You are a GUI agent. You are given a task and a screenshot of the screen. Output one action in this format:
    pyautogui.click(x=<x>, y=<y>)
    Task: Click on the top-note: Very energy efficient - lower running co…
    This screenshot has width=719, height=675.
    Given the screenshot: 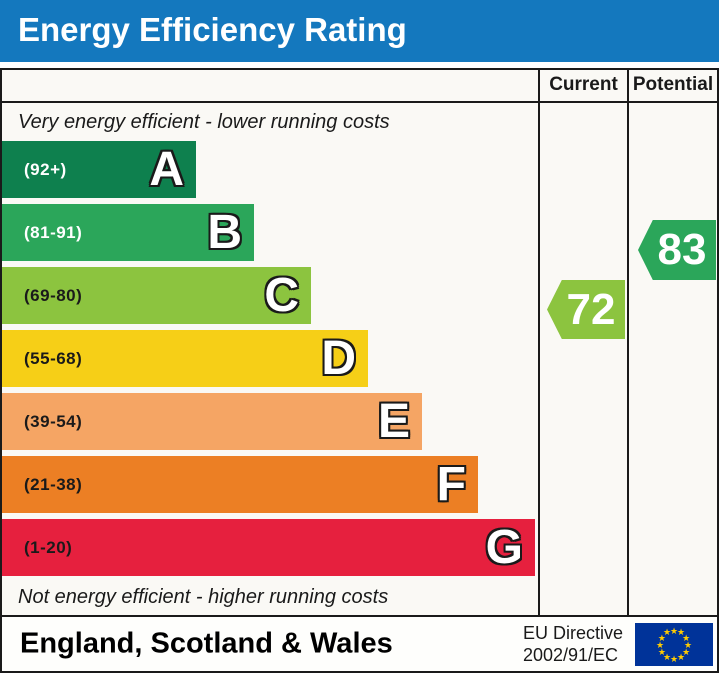 What is the action you would take?
    pyautogui.click(x=204, y=122)
    